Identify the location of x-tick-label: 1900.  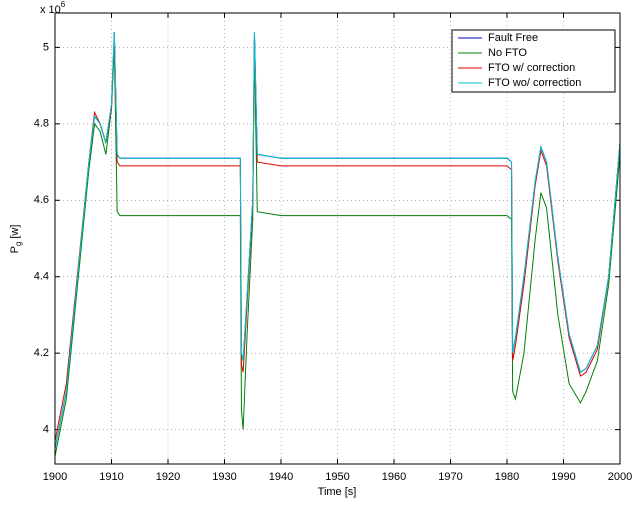
(55, 477).